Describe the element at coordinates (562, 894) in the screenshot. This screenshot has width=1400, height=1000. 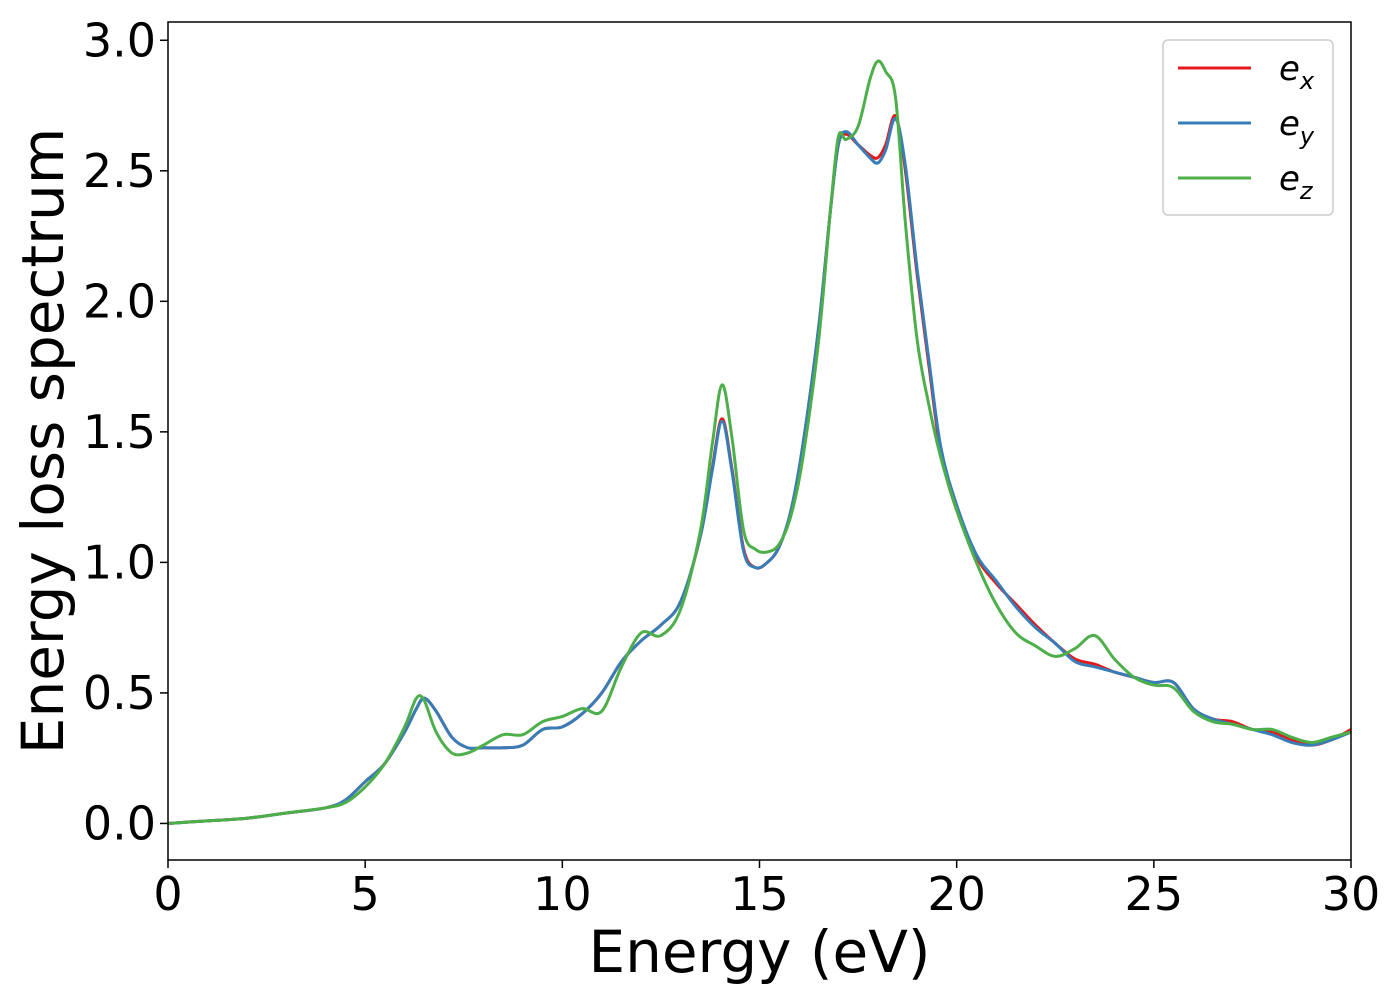
I see `x-tick-label: 10` at that location.